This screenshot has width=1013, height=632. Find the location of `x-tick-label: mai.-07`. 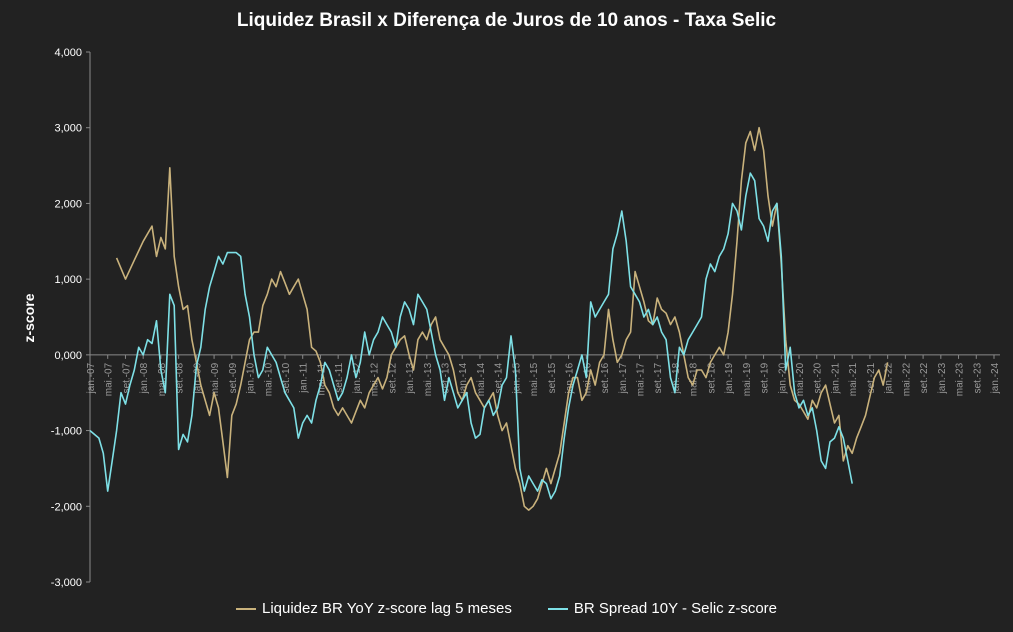

x-tick-label: mai.-07 is located at coordinates (109, 379).